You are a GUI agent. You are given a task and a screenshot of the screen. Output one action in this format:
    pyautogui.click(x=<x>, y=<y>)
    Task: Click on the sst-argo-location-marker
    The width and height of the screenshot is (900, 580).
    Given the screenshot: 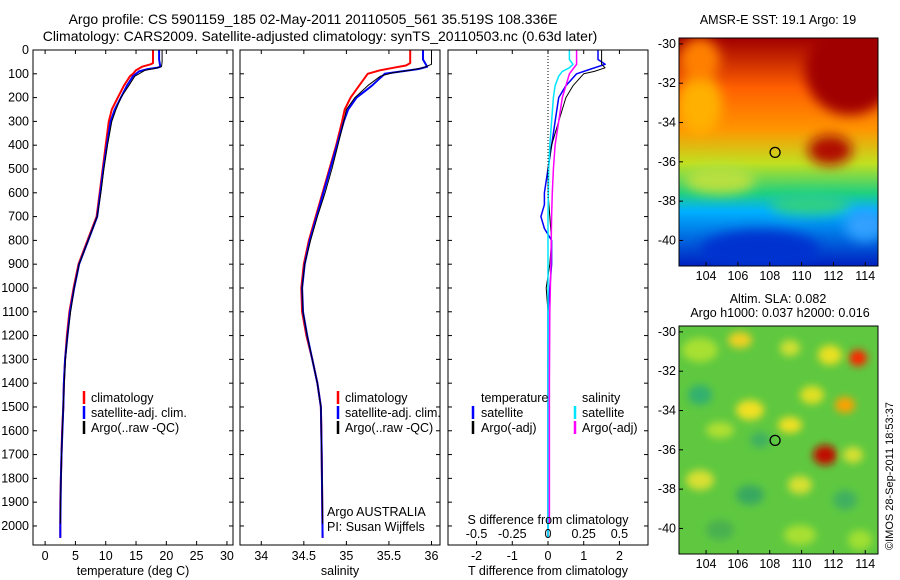 What is the action you would take?
    pyautogui.click(x=775, y=152)
    